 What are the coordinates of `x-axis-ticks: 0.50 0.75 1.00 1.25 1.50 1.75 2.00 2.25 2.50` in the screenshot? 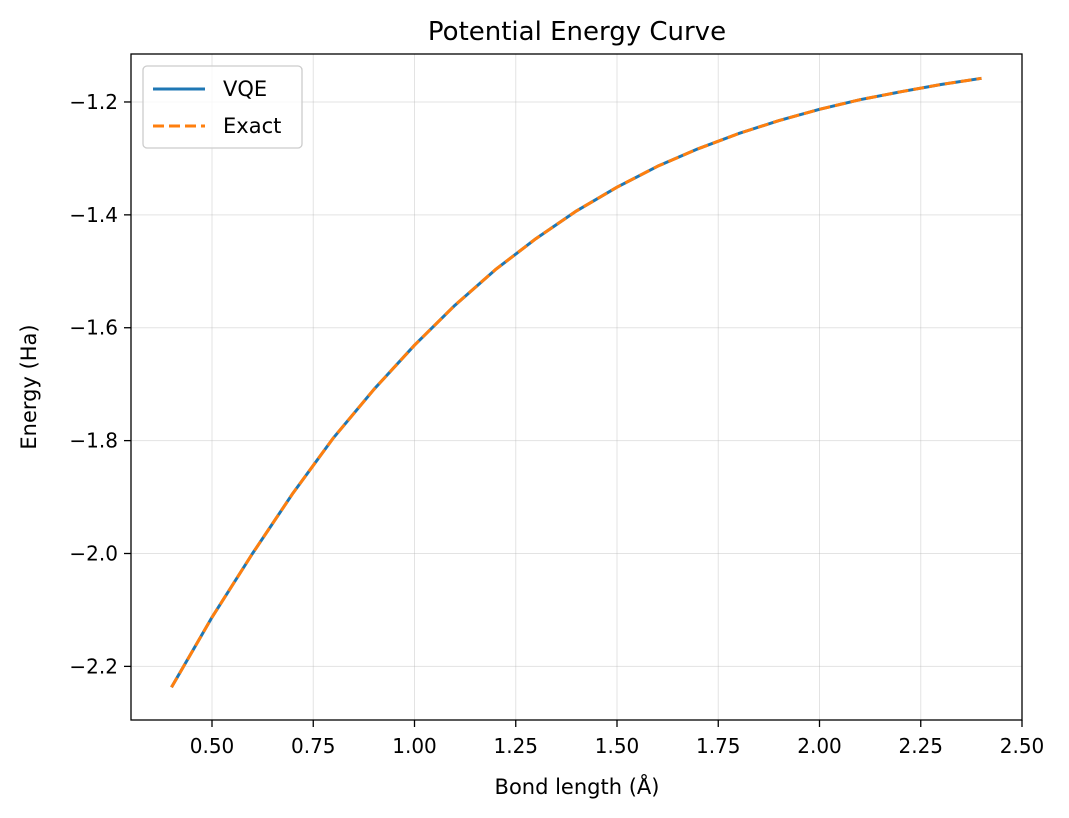 It's located at (617, 739).